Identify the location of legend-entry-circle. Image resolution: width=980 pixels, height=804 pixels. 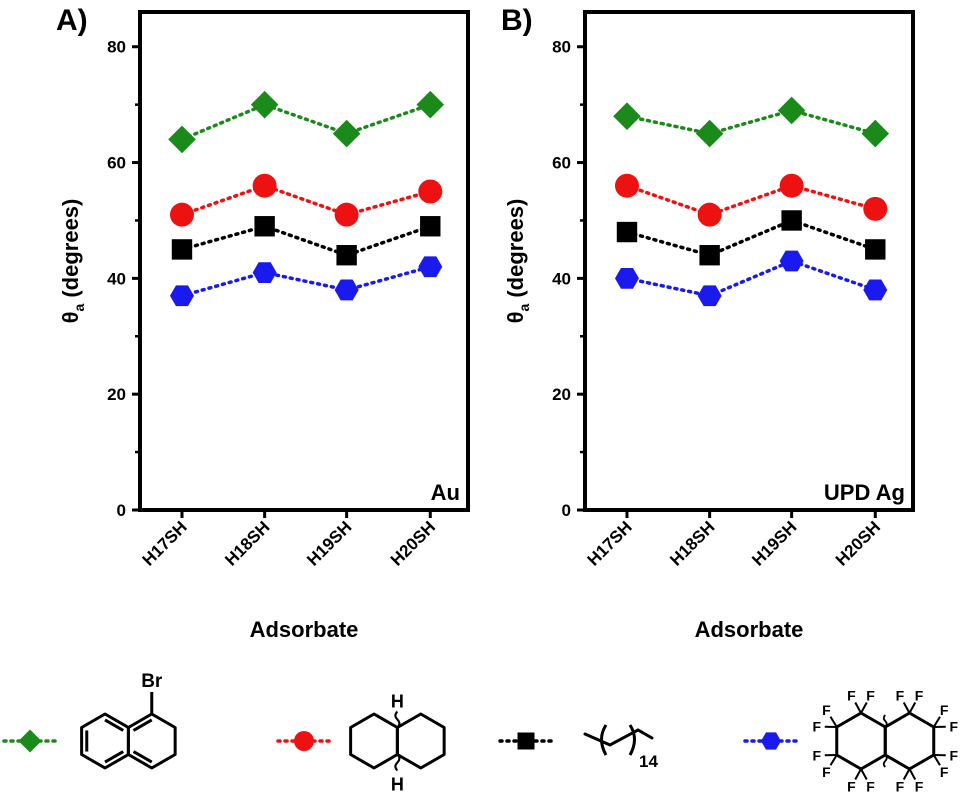
(304, 741).